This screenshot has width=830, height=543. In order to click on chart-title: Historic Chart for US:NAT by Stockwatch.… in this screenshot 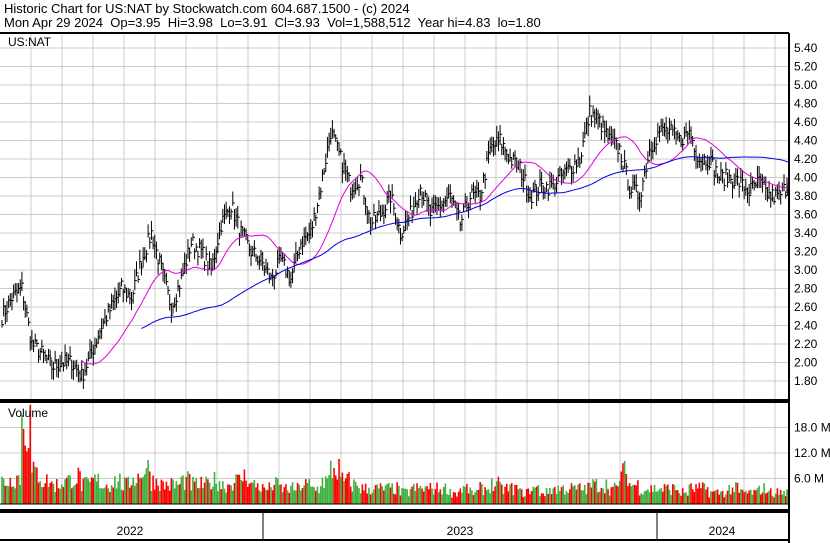, I will do `click(207, 8)`.